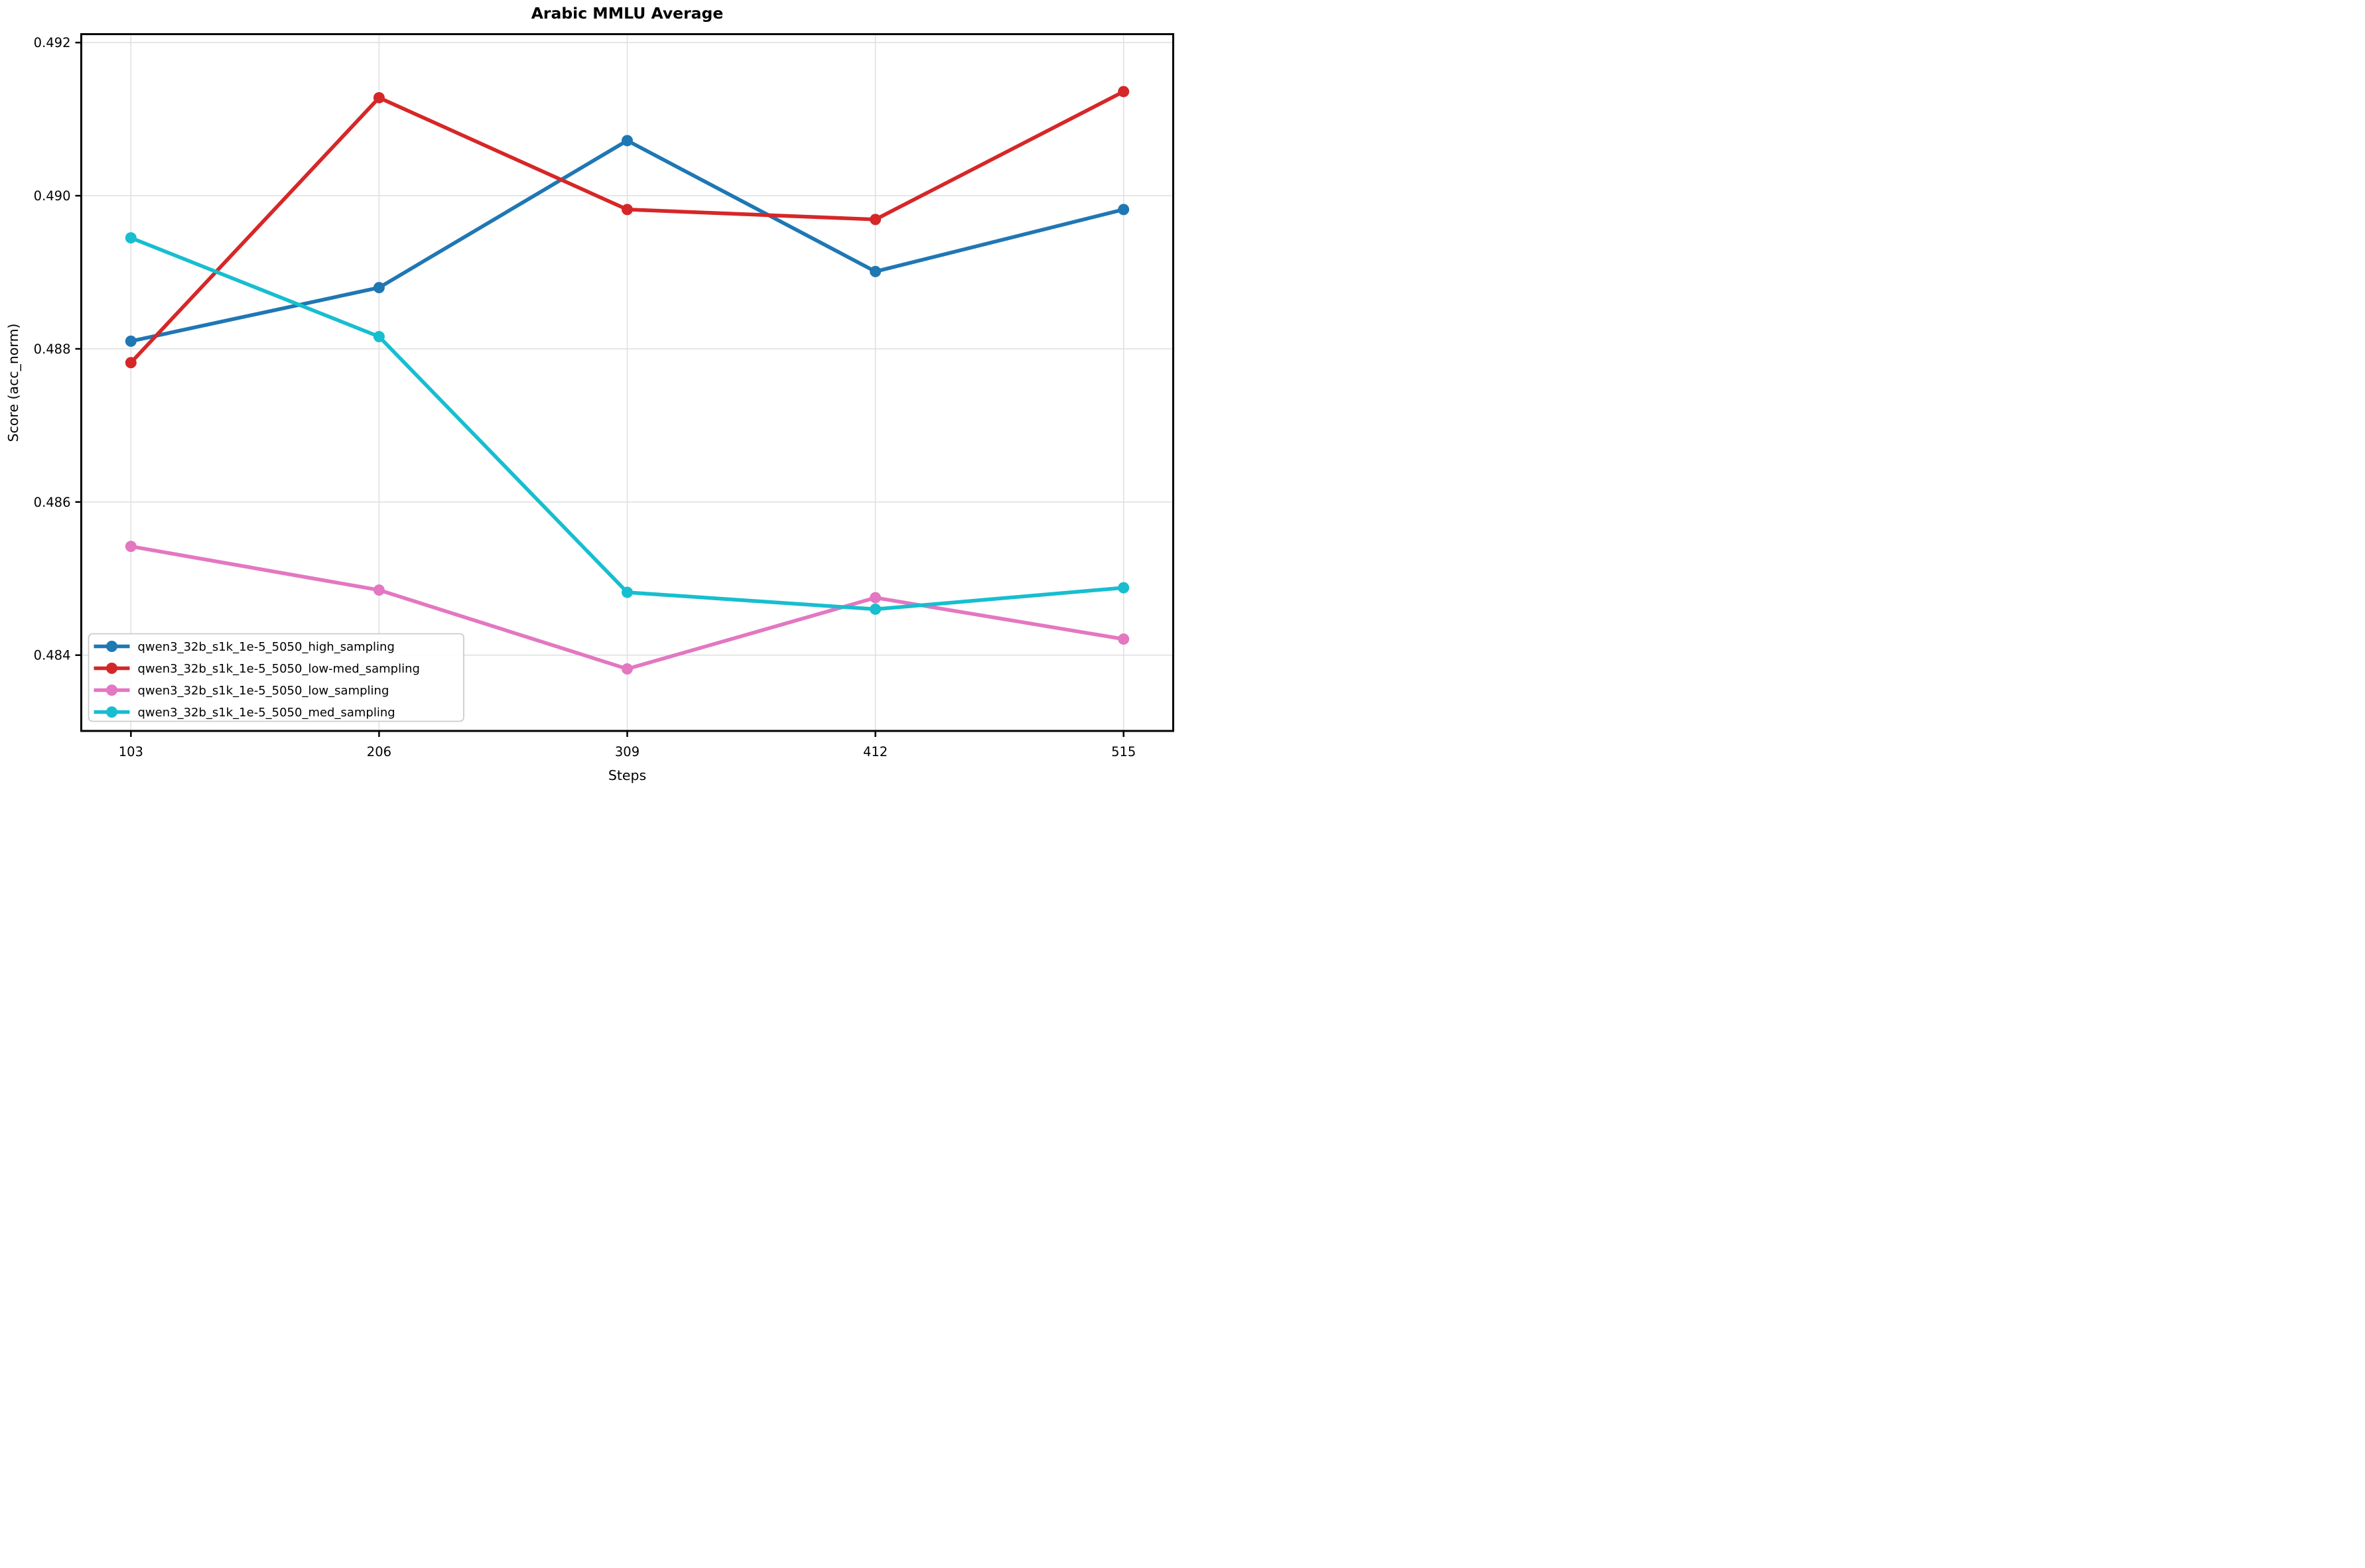  I want to click on x-tick-label: 103, so click(131, 751).